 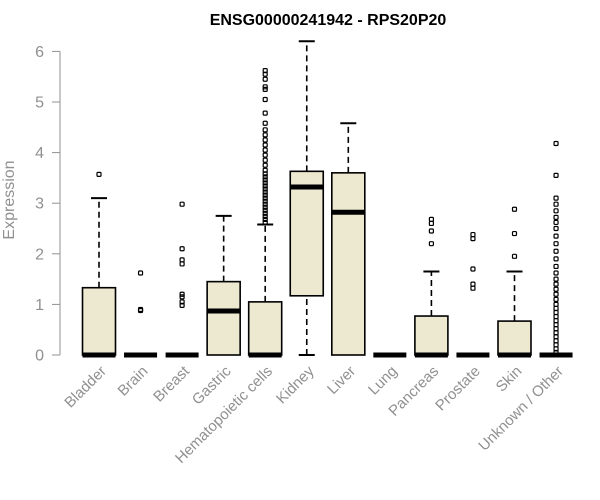 What do you see at coordinates (341, 380) in the screenshot?
I see `x-tick-label: Liver` at bounding box center [341, 380].